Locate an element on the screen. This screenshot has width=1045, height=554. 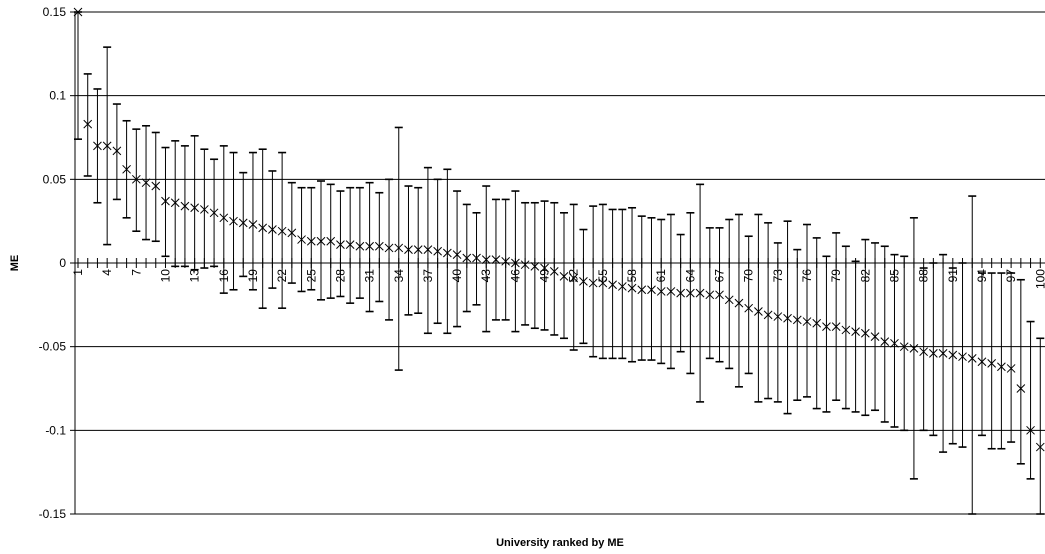
y-tick-label: 0.05 is located at coordinates (55, 179).